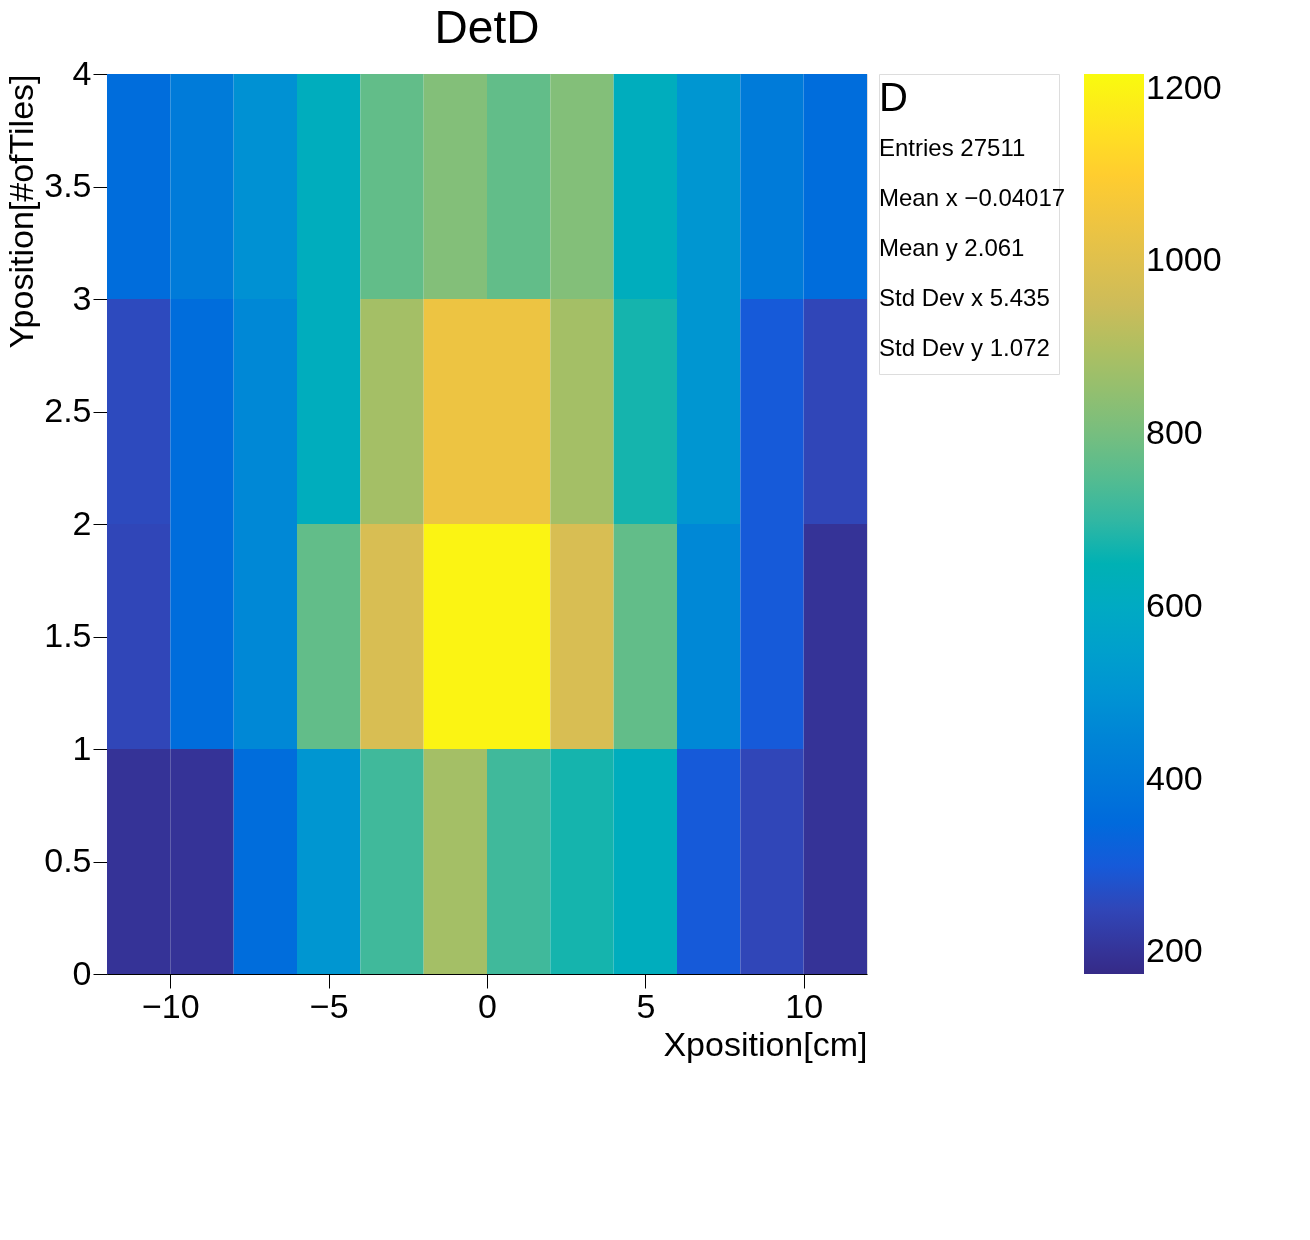 Image resolution: width=1310 pixels, height=1240 pixels. Describe the element at coordinates (329, 1005) in the screenshot. I see `x-tick-label: −5` at that location.